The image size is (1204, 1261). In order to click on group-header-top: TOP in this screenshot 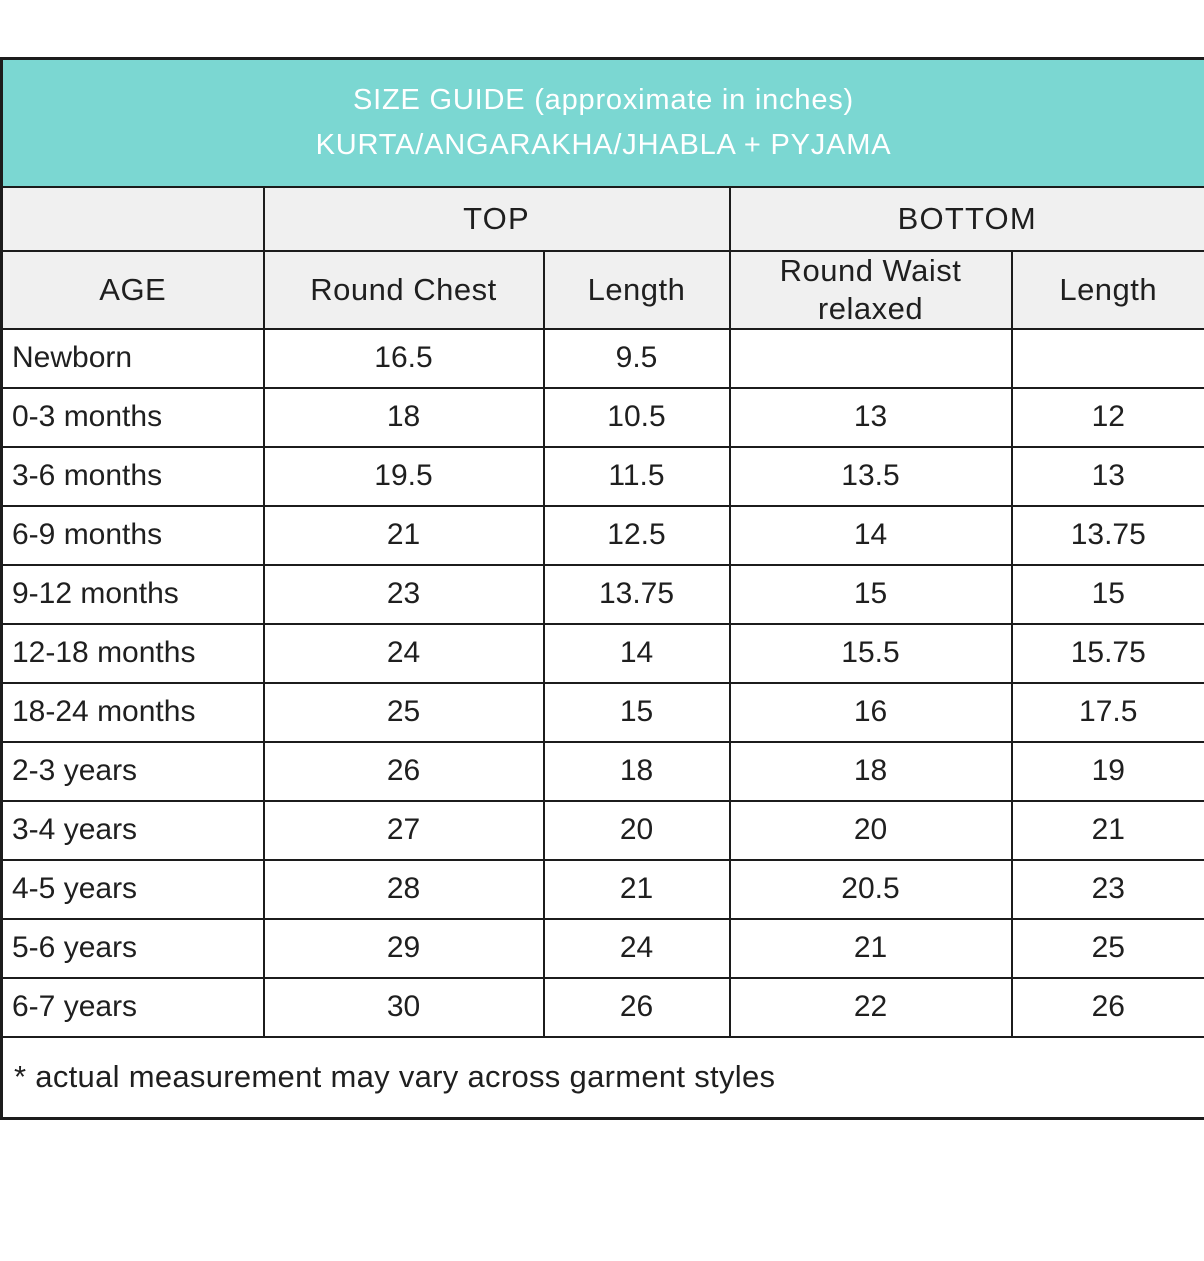, I will do `click(497, 219)`.